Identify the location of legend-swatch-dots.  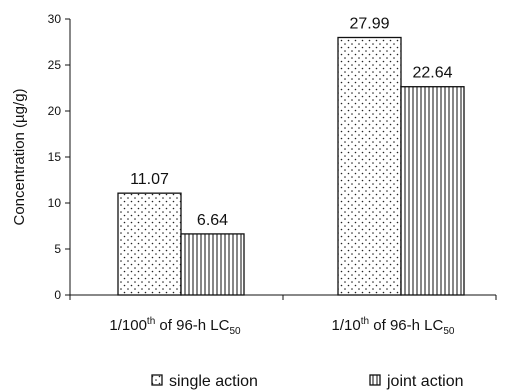
(157, 380).